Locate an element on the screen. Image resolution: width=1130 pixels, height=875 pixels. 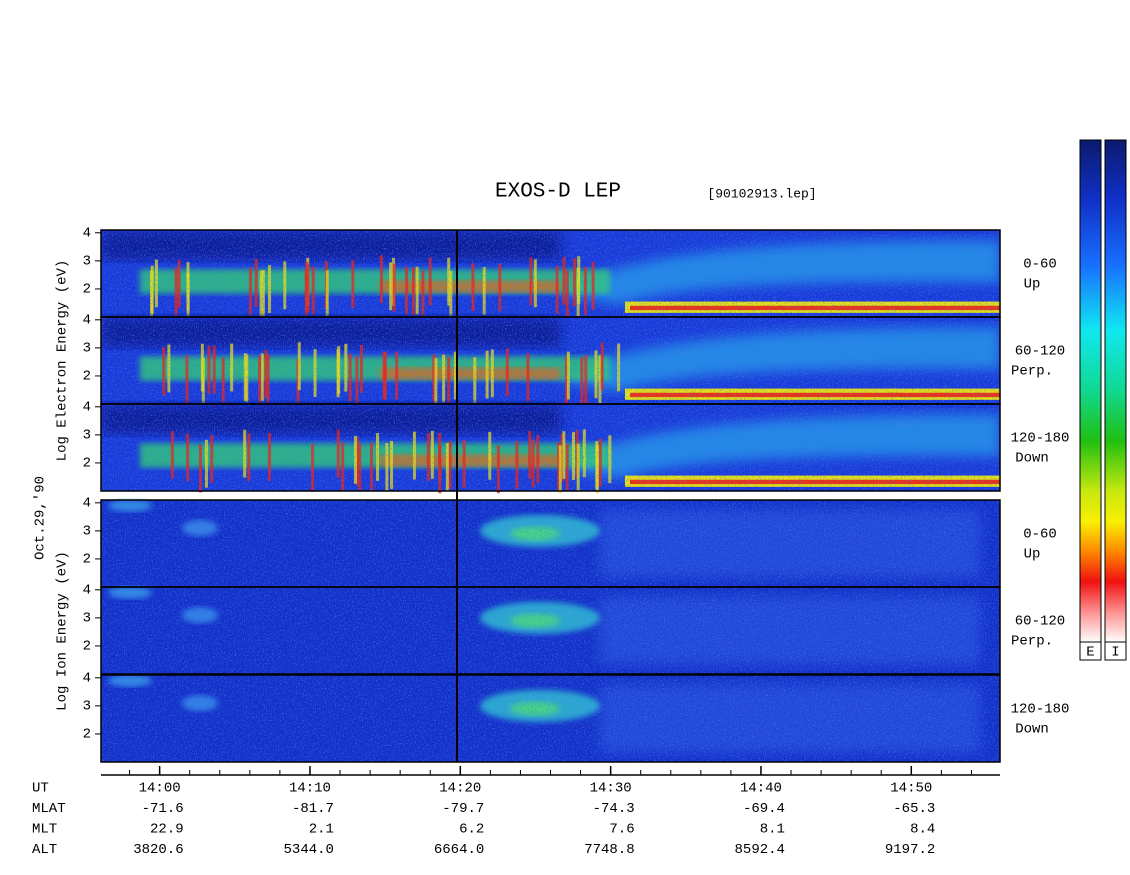
ephemeris-value: -65.3 is located at coordinates (914, 809).